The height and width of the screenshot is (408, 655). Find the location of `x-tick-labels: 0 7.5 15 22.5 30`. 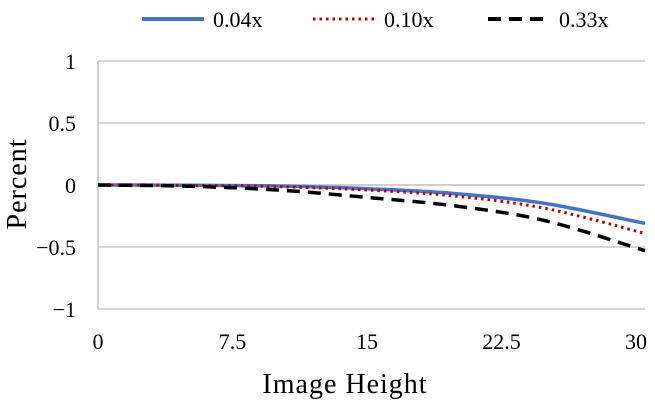

x-tick-labels: 0 7.5 15 22.5 30 is located at coordinates (370, 341).